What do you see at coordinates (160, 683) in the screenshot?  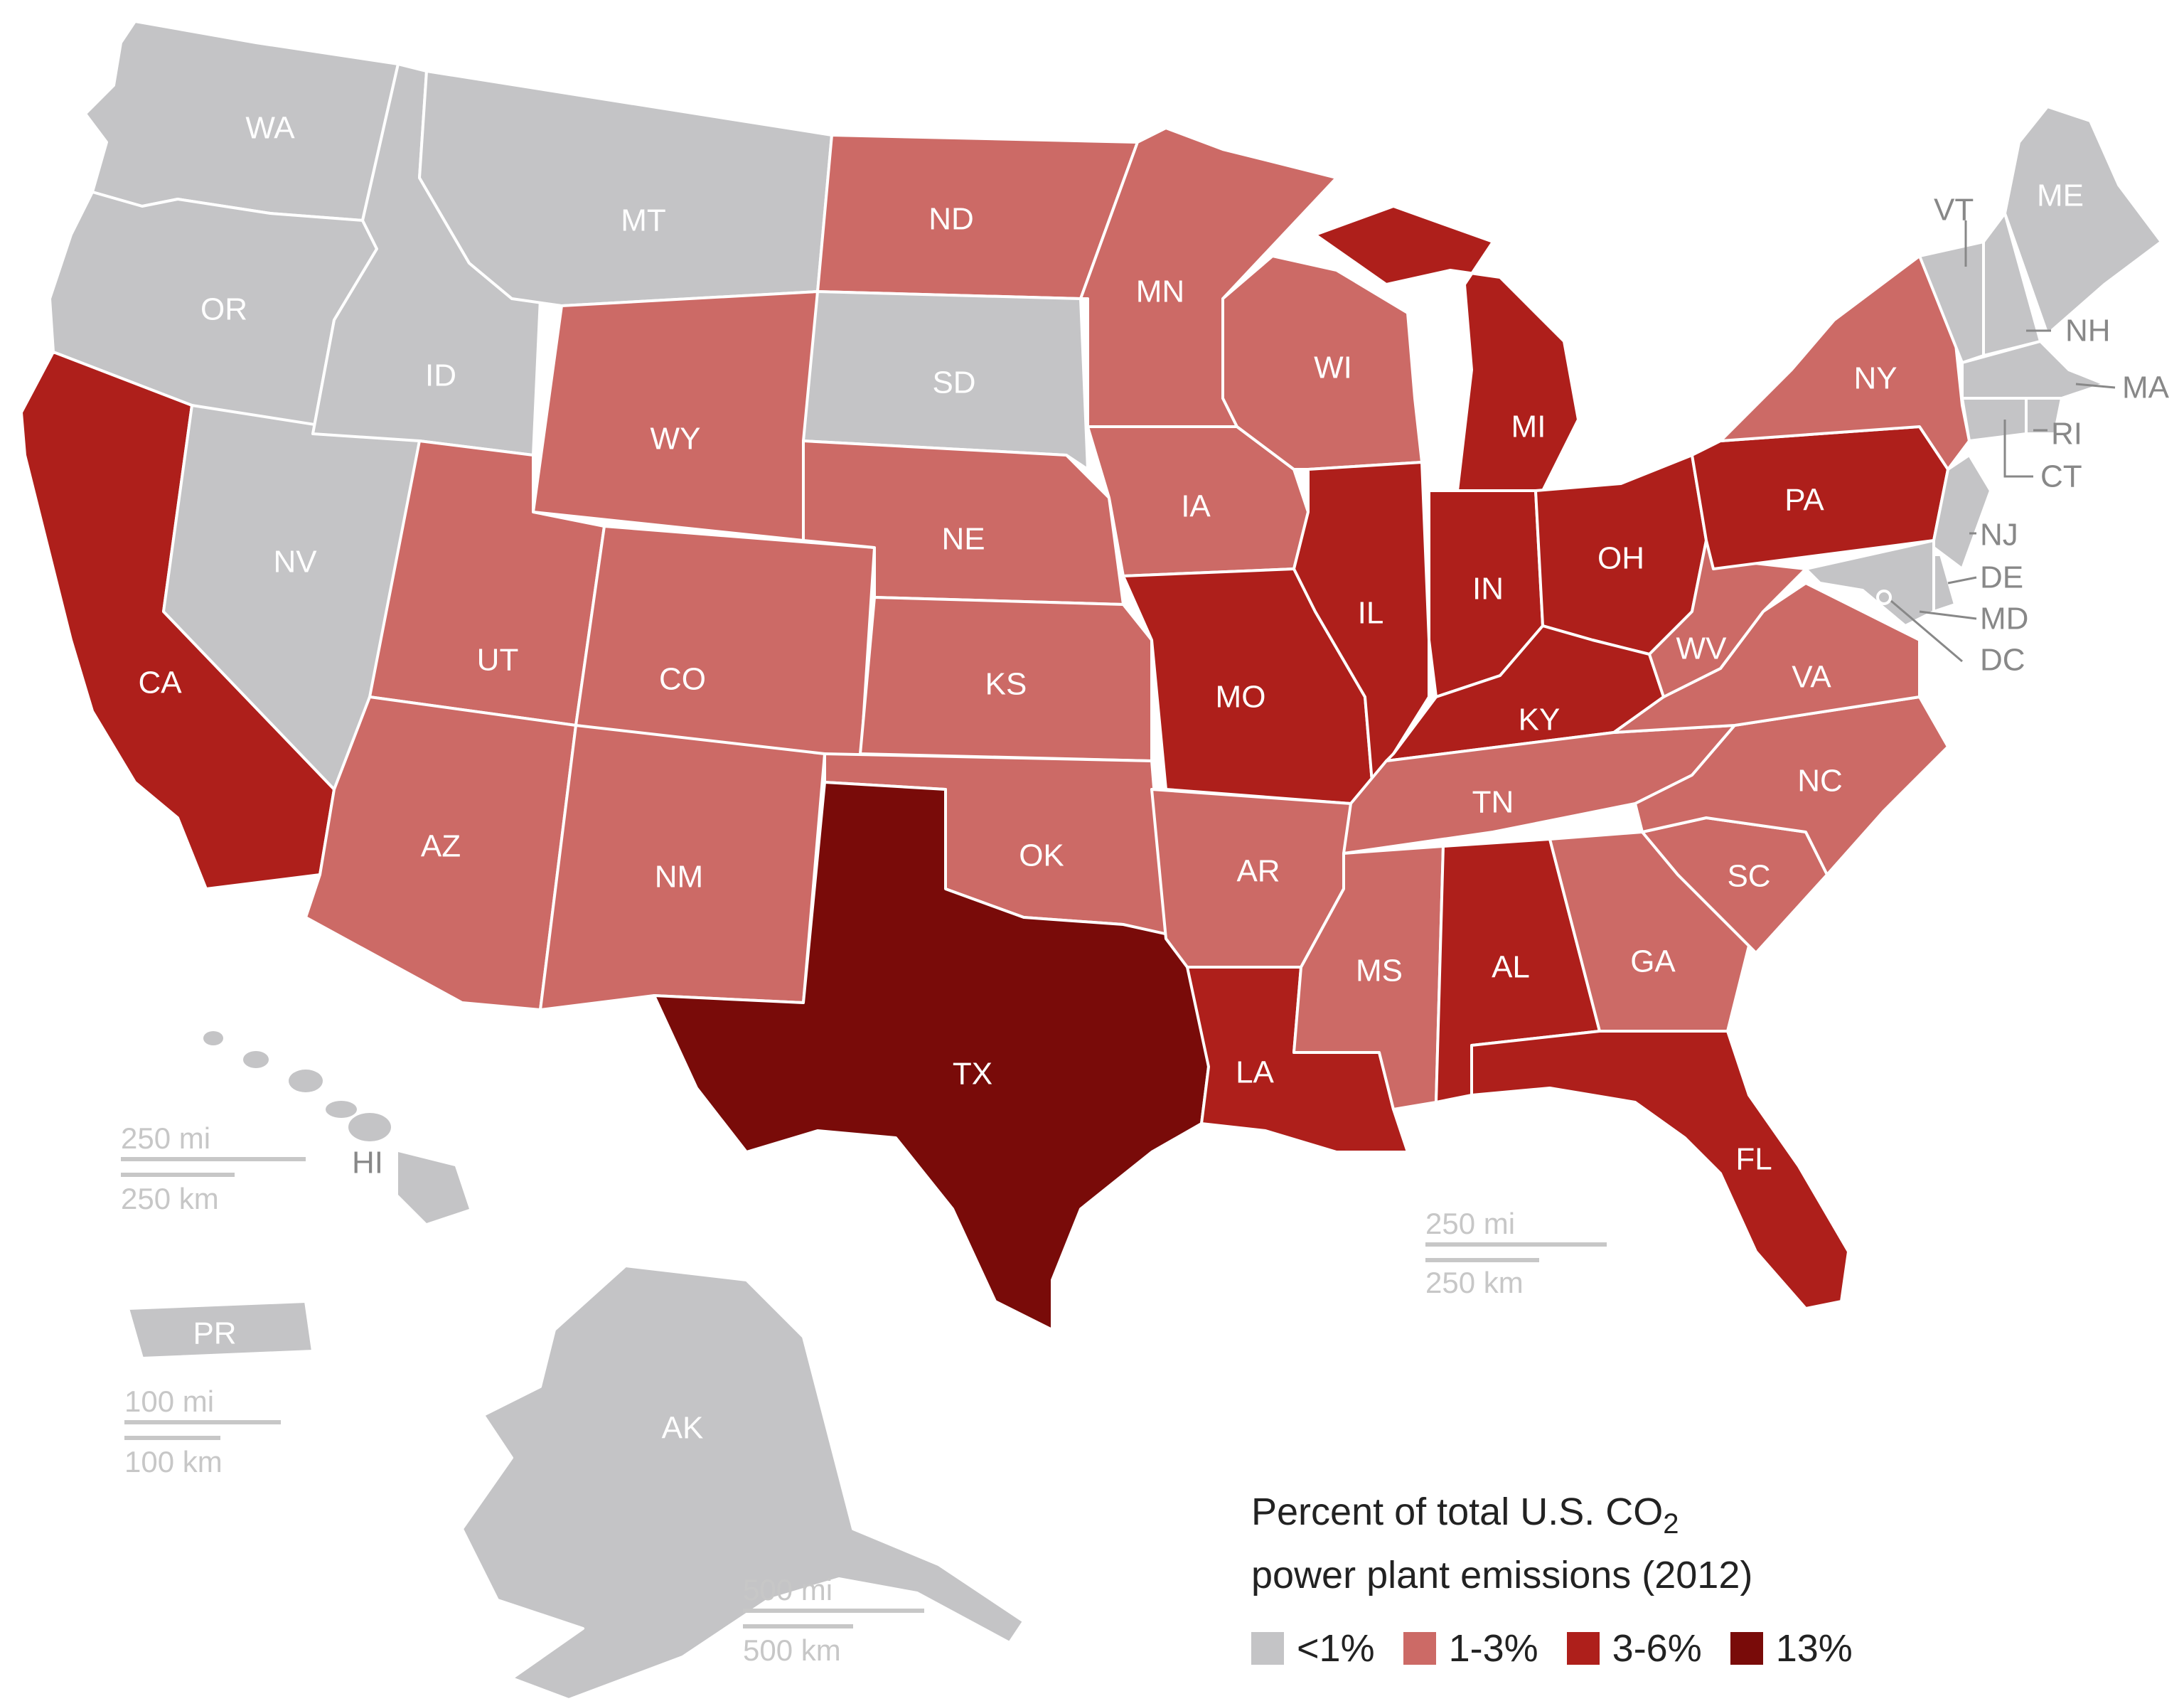 I see `label-CA: CA` at bounding box center [160, 683].